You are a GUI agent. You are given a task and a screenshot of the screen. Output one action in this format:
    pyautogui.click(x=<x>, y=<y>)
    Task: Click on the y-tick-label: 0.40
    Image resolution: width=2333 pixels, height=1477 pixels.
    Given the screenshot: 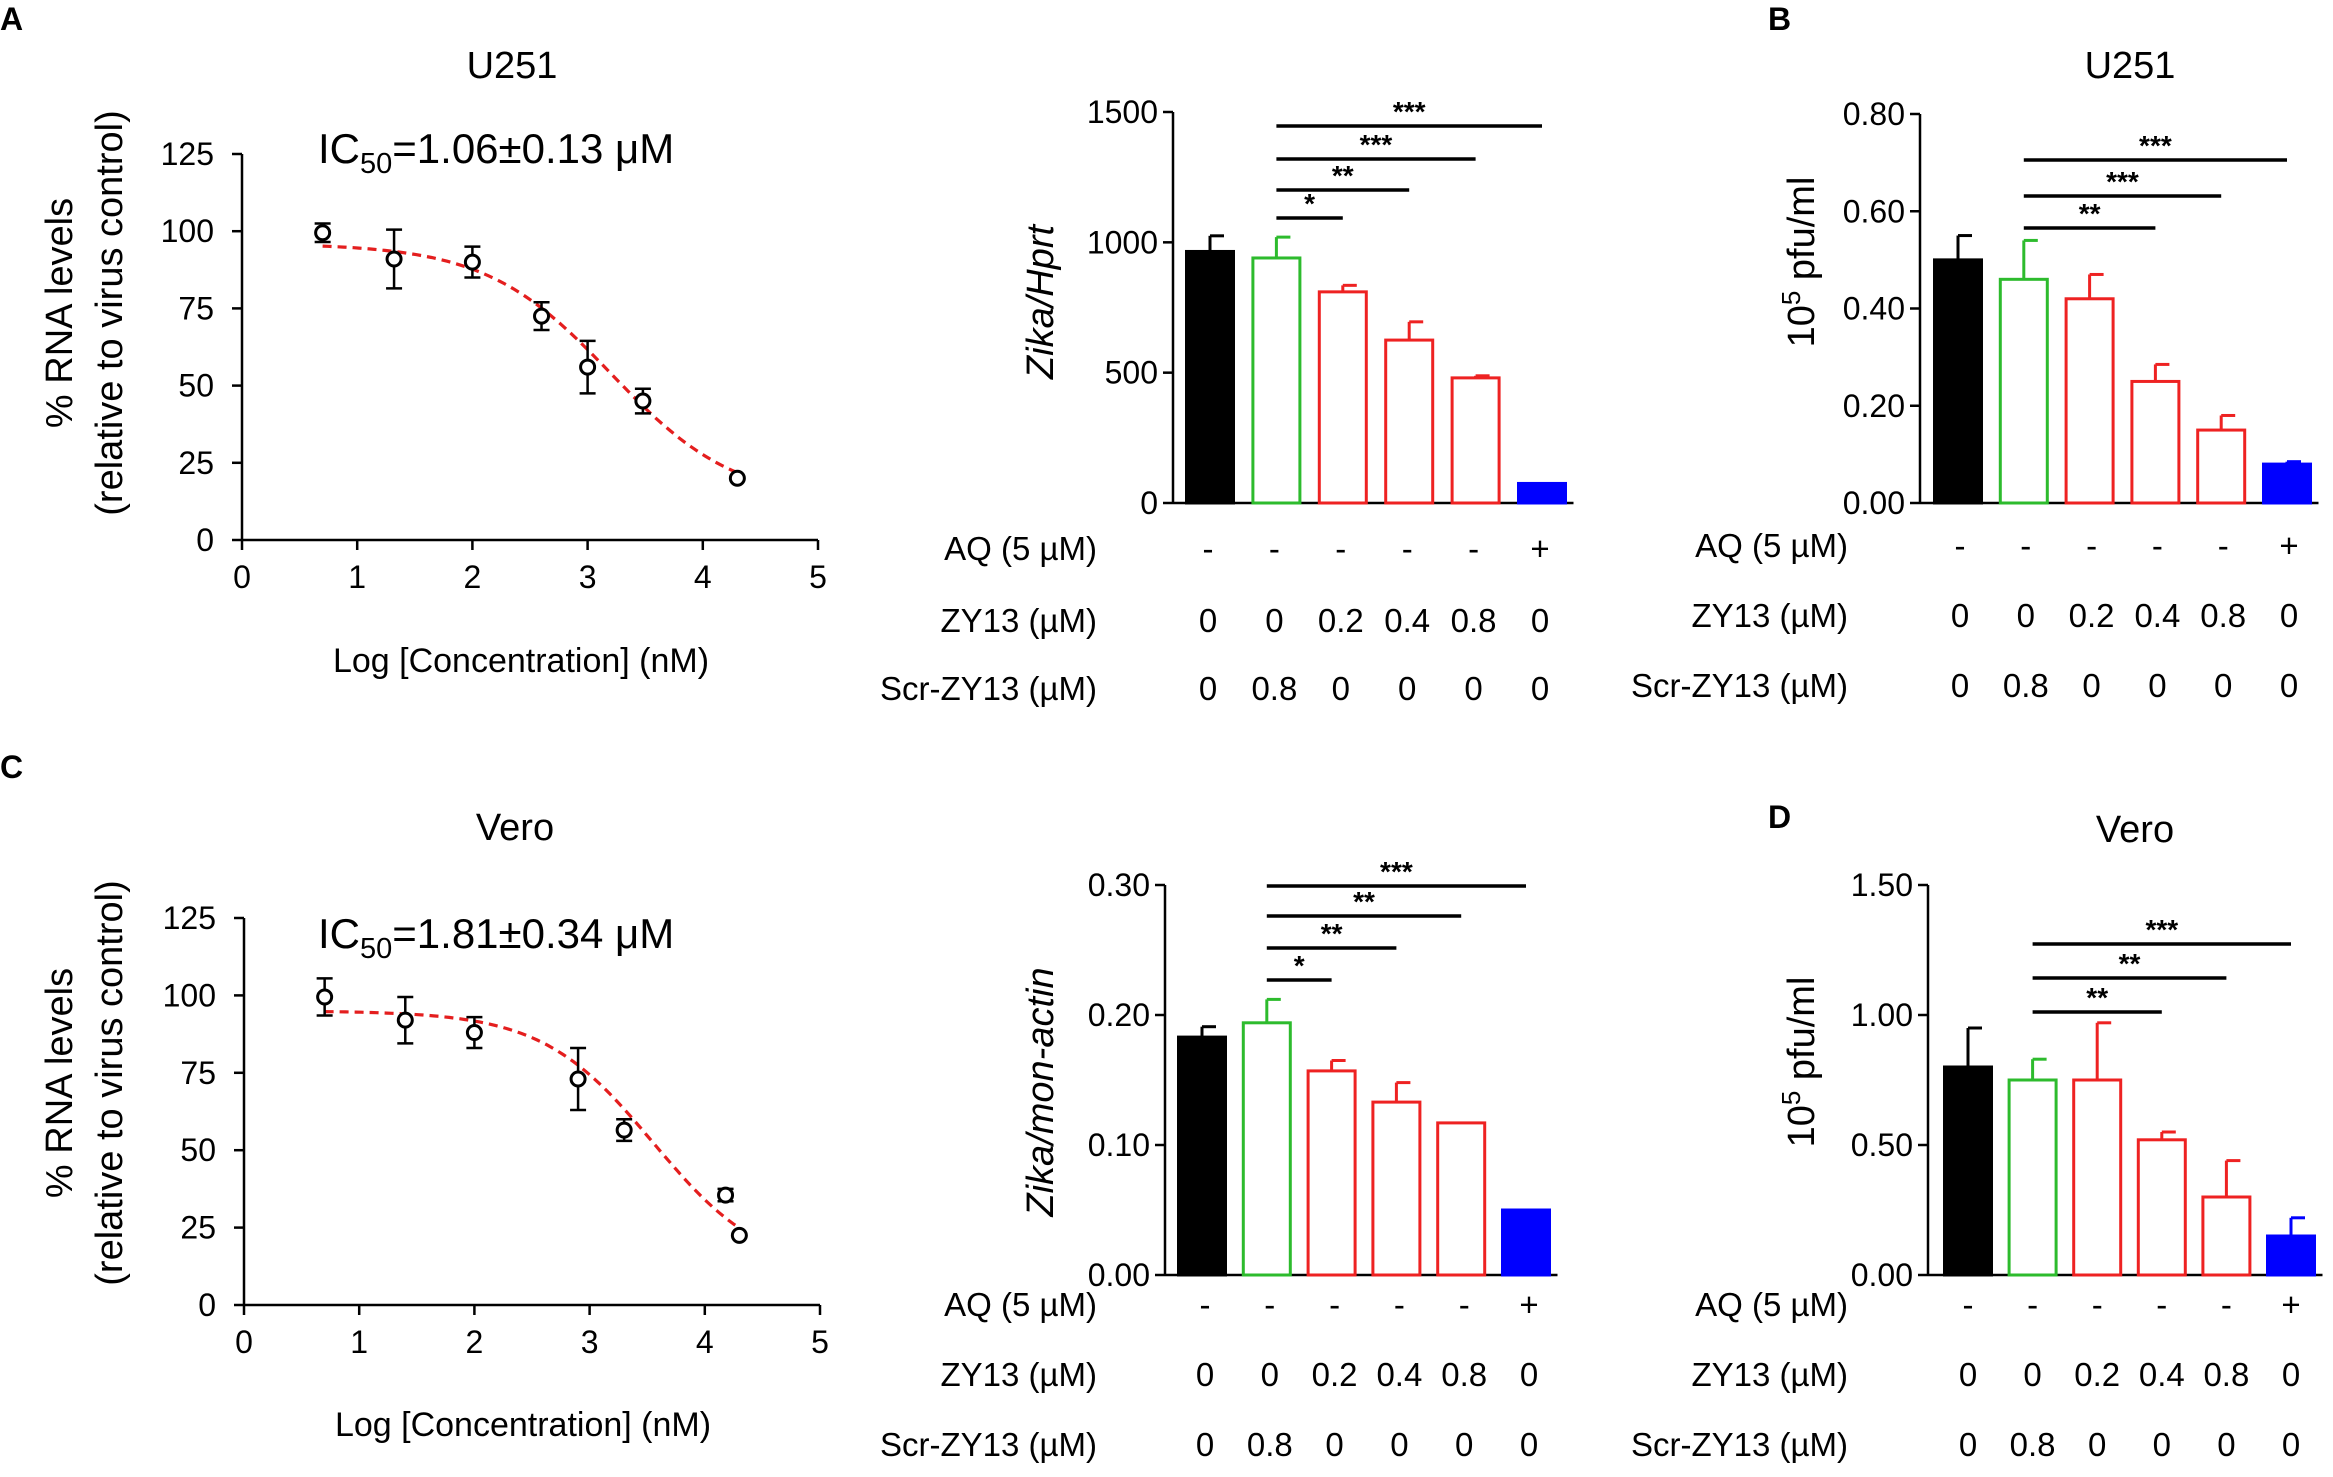 What is the action you would take?
    pyautogui.click(x=1874, y=309)
    